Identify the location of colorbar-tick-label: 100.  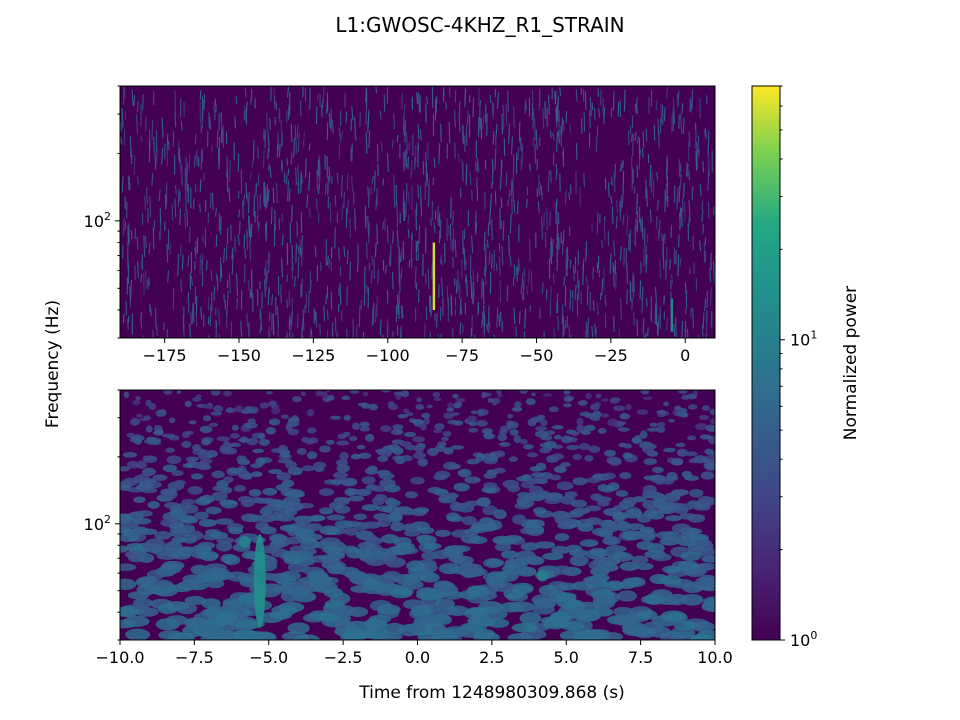
(803, 639).